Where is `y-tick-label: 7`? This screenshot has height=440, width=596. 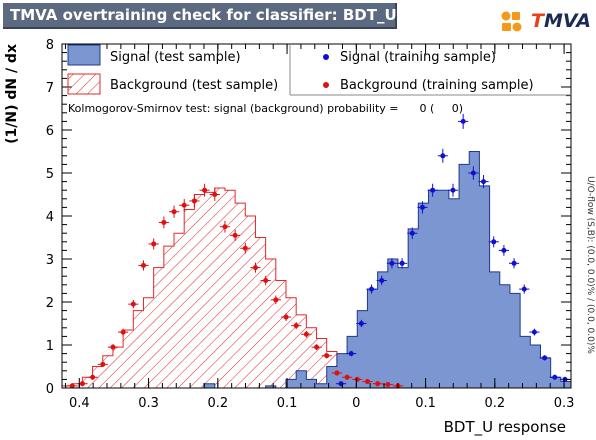 y-tick-label: 7 is located at coordinates (50, 88).